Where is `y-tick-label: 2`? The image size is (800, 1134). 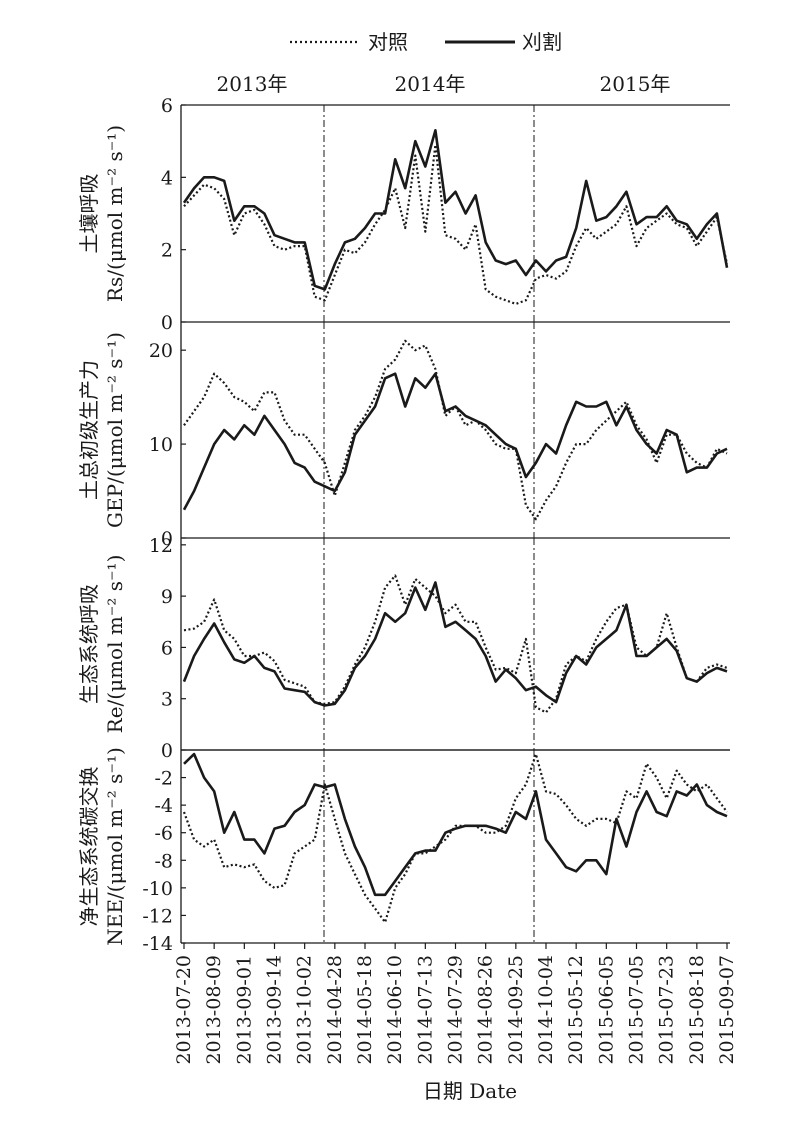 y-tick-label: 2 is located at coordinates (167, 251).